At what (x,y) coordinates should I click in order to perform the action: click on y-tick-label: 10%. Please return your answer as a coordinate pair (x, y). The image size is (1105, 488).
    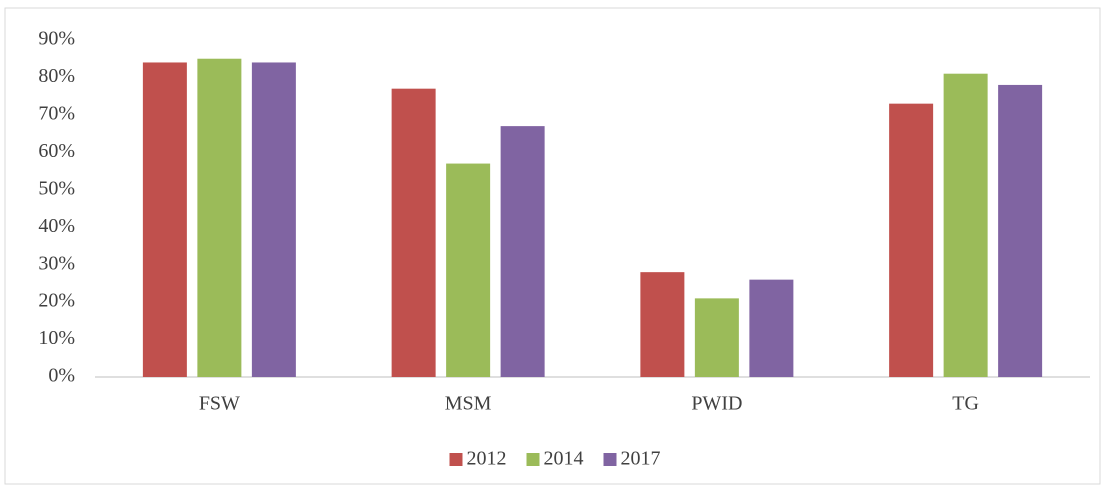
    Looking at the image, I should click on (56, 338).